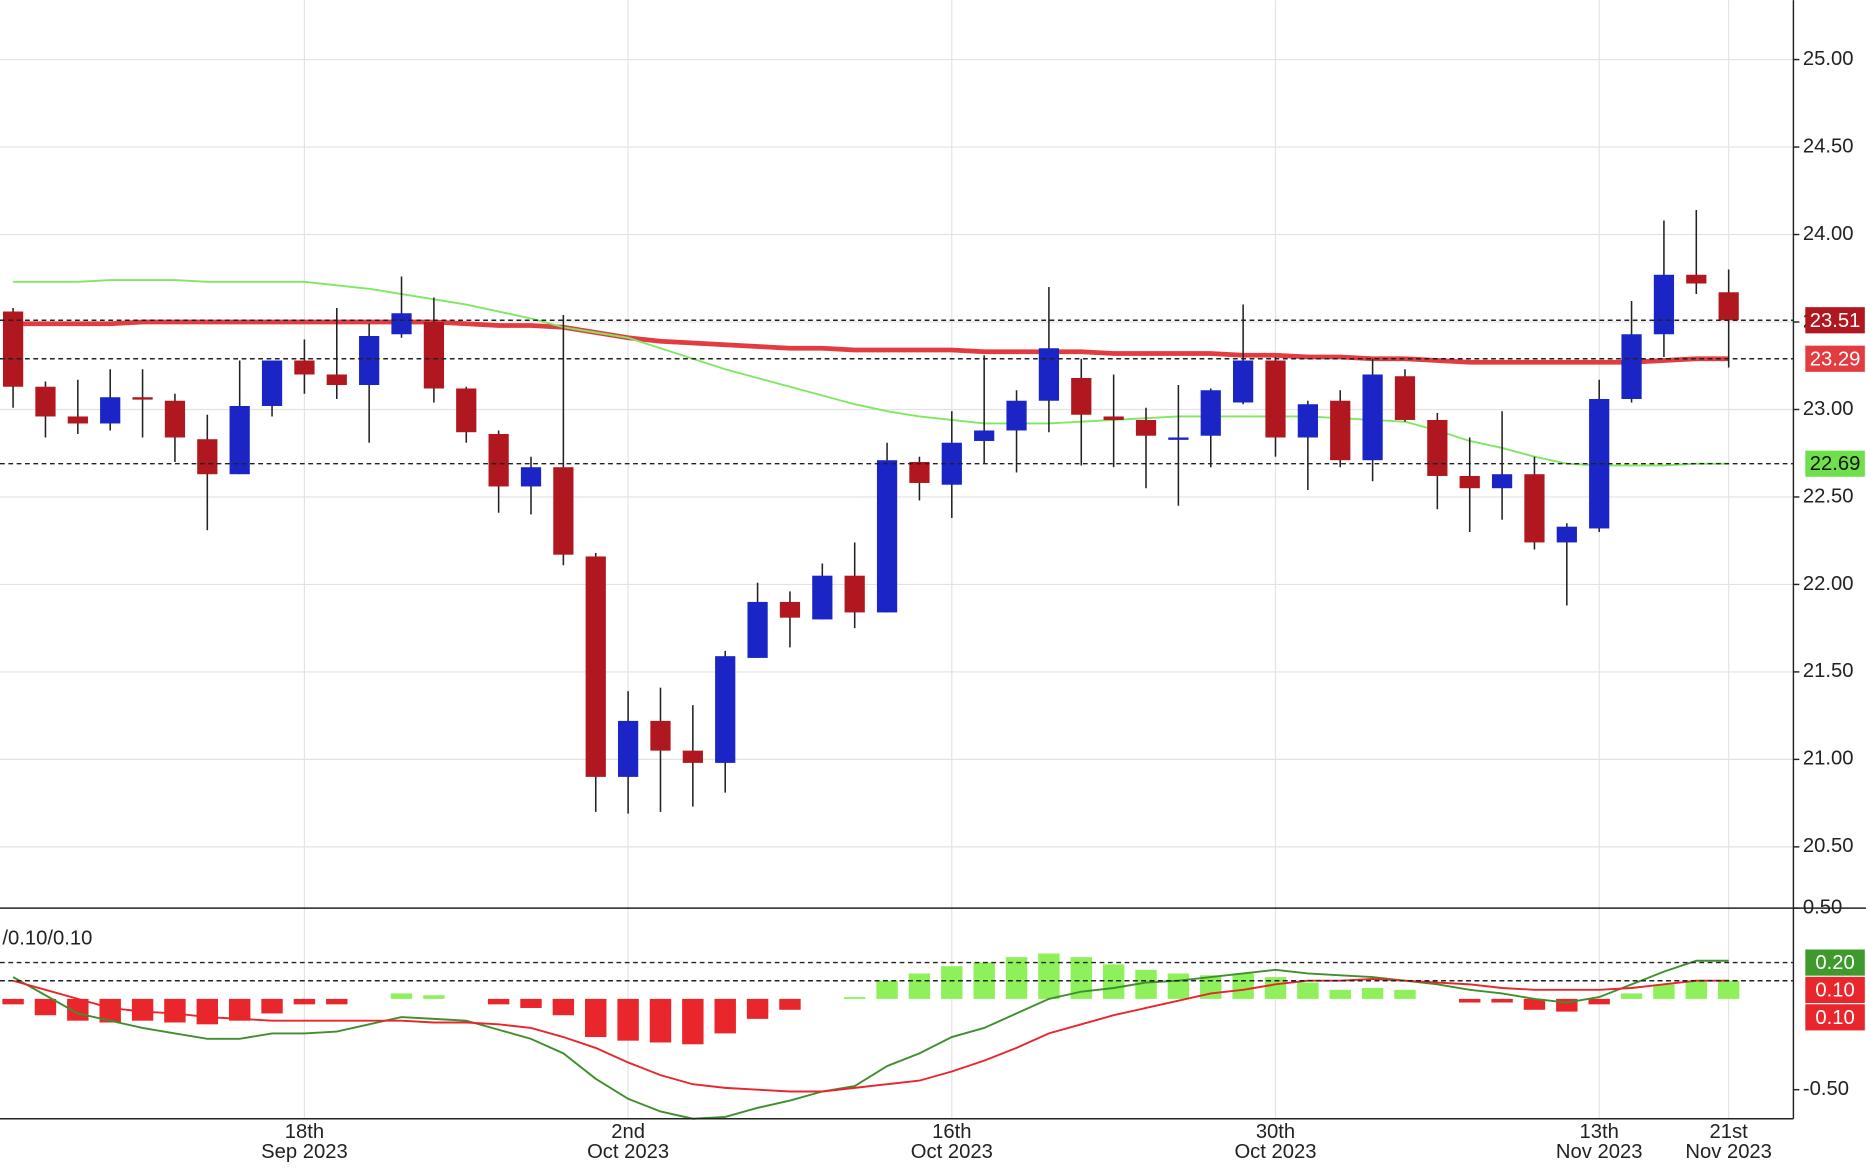  What do you see at coordinates (1828, 146) in the screenshot?
I see `y-tick-label: 24.50` at bounding box center [1828, 146].